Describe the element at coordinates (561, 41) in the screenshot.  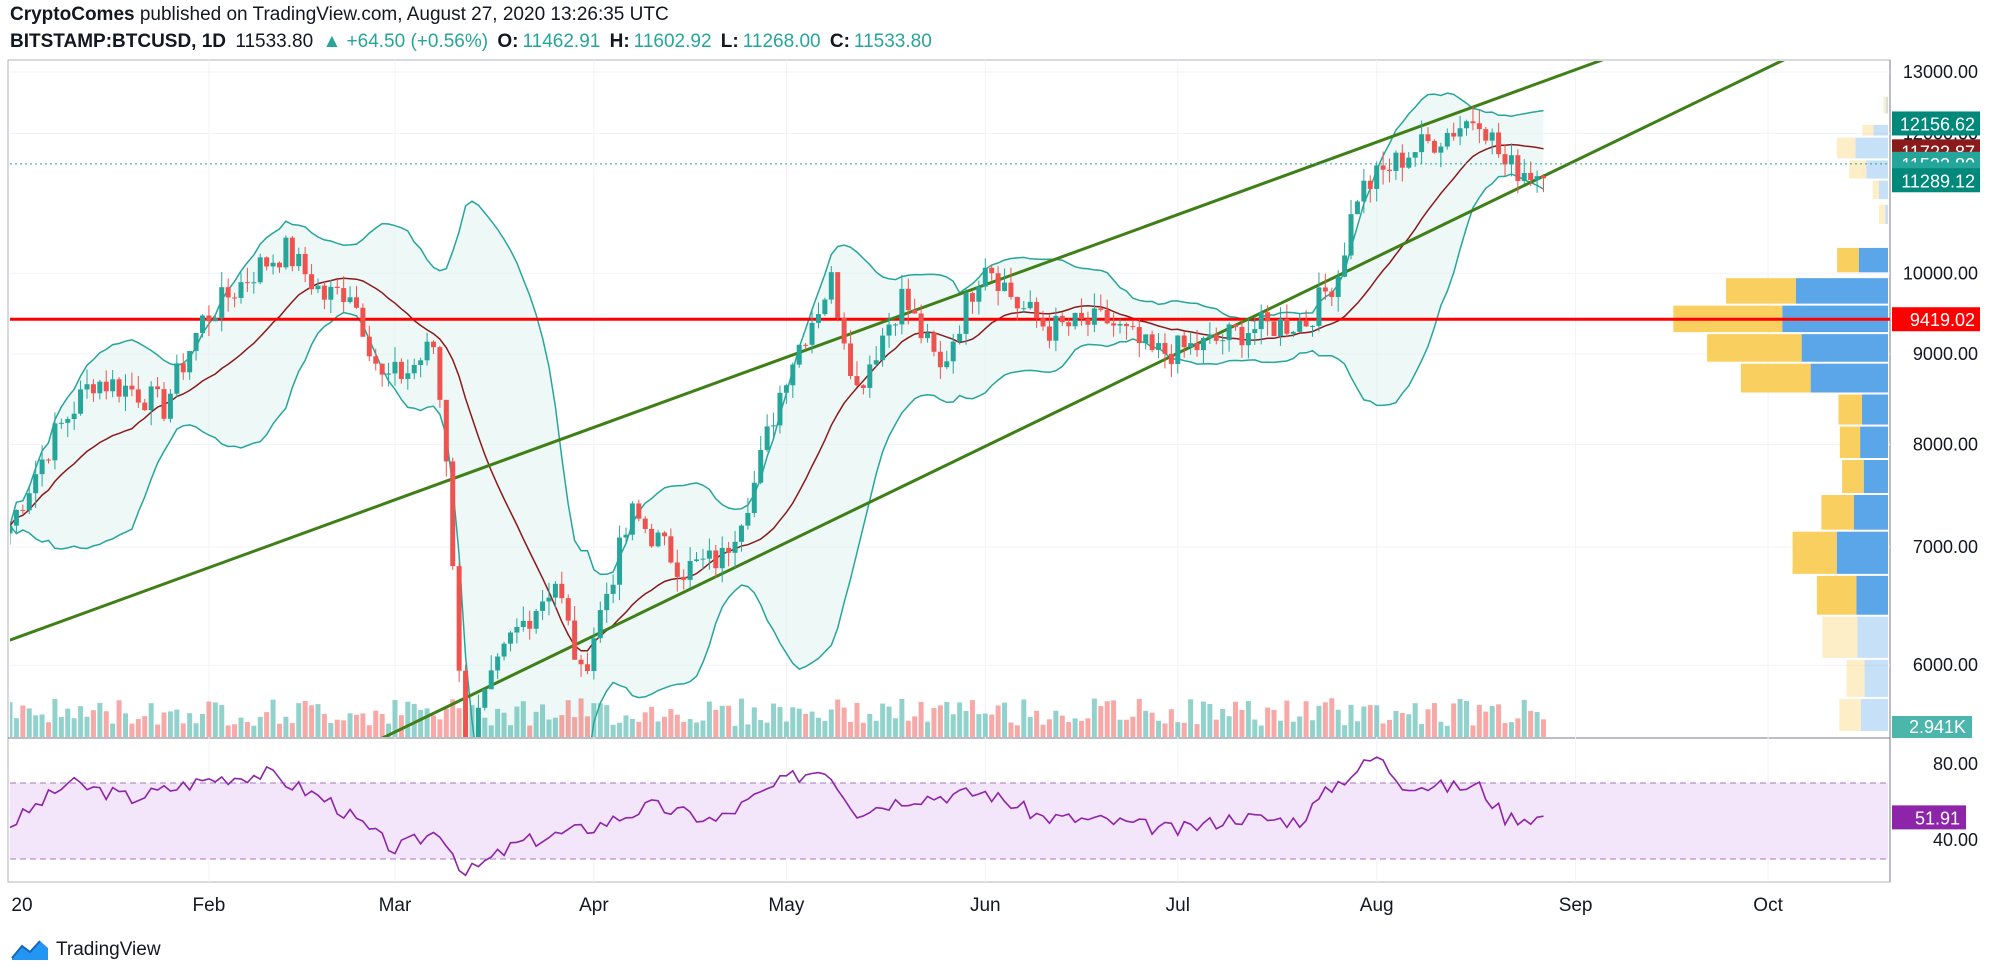
I see `open-value: 11462.91` at that location.